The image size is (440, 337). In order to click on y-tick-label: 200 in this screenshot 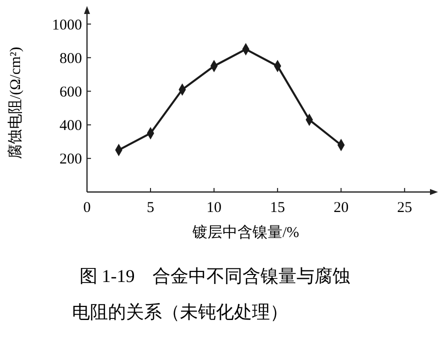, I will do `click(71, 160)`.